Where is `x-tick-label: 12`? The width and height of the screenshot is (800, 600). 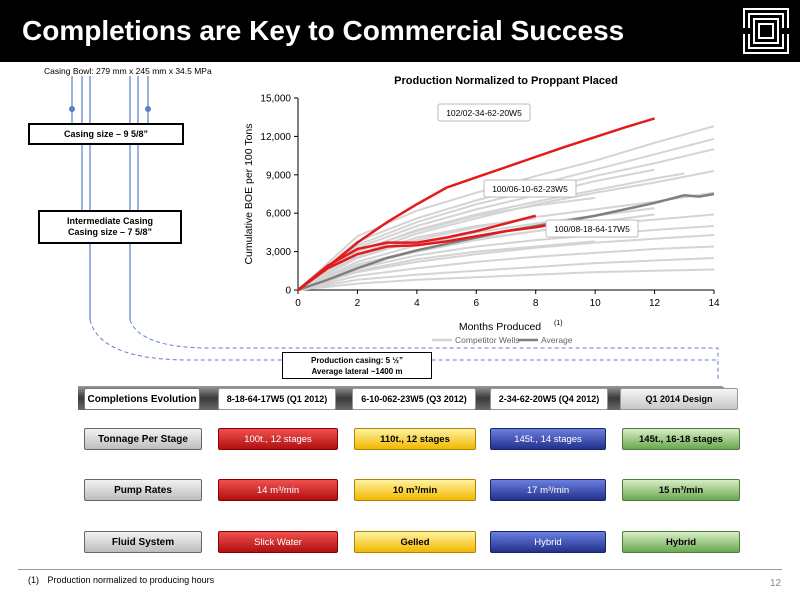 x-tick-label: 12 is located at coordinates (655, 303).